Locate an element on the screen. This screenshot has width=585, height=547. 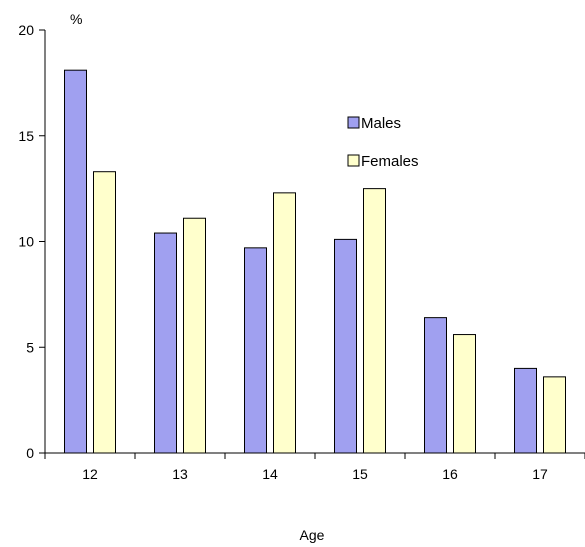
x-ticks: 12 13 14 15 16 17 is located at coordinates (314, 467).